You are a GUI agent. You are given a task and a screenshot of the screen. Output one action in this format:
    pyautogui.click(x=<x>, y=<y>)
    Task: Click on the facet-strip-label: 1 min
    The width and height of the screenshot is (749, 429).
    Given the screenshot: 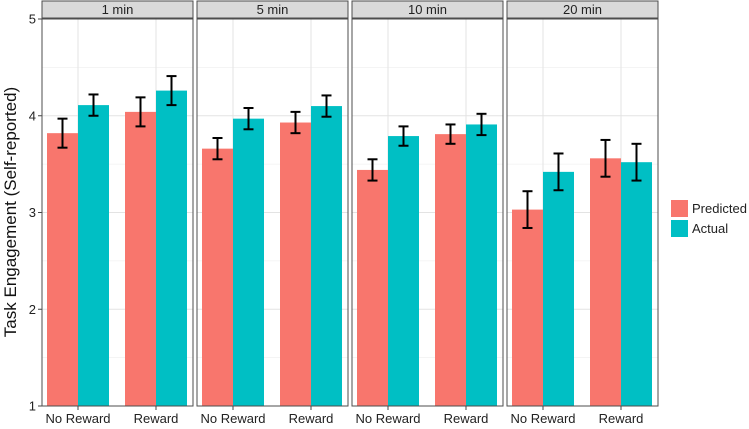 What is the action you would take?
    pyautogui.click(x=118, y=9)
    